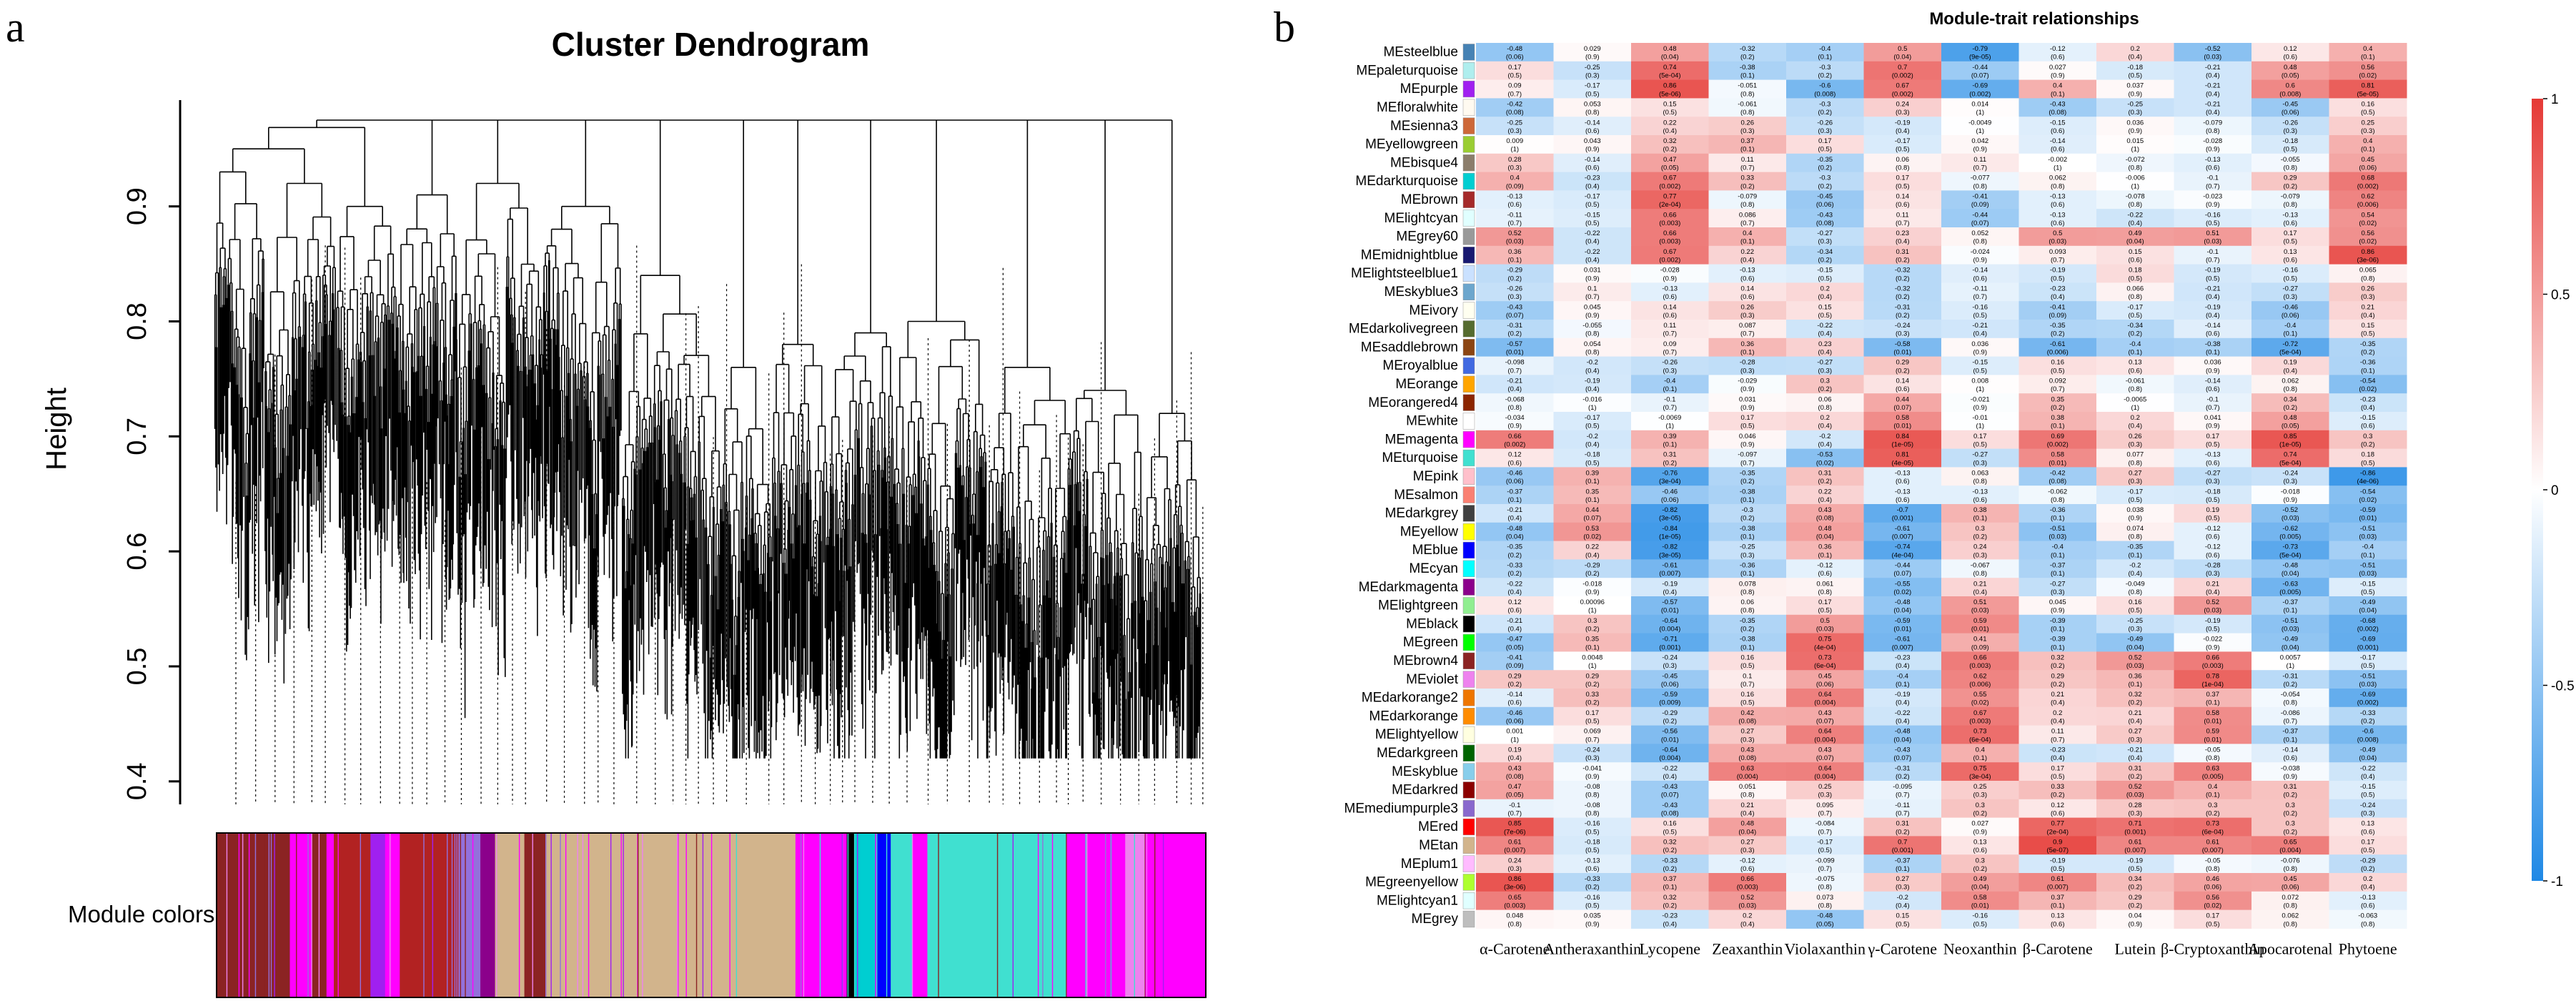  What do you see at coordinates (1670, 703) in the screenshot?
I see `cell-pvalue: (0.009)` at bounding box center [1670, 703].